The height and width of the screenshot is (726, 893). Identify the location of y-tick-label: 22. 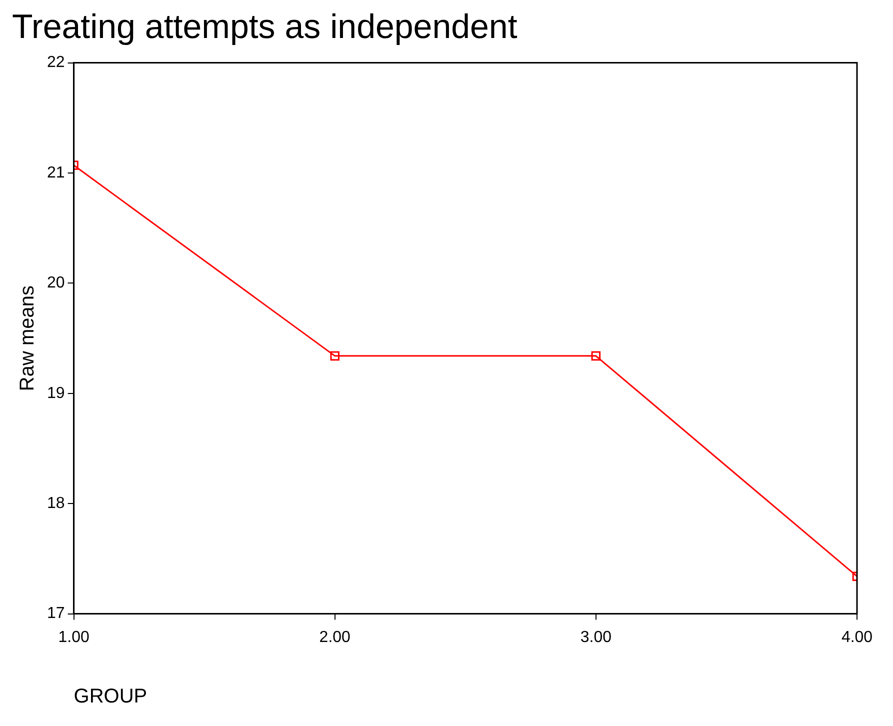
(56, 63).